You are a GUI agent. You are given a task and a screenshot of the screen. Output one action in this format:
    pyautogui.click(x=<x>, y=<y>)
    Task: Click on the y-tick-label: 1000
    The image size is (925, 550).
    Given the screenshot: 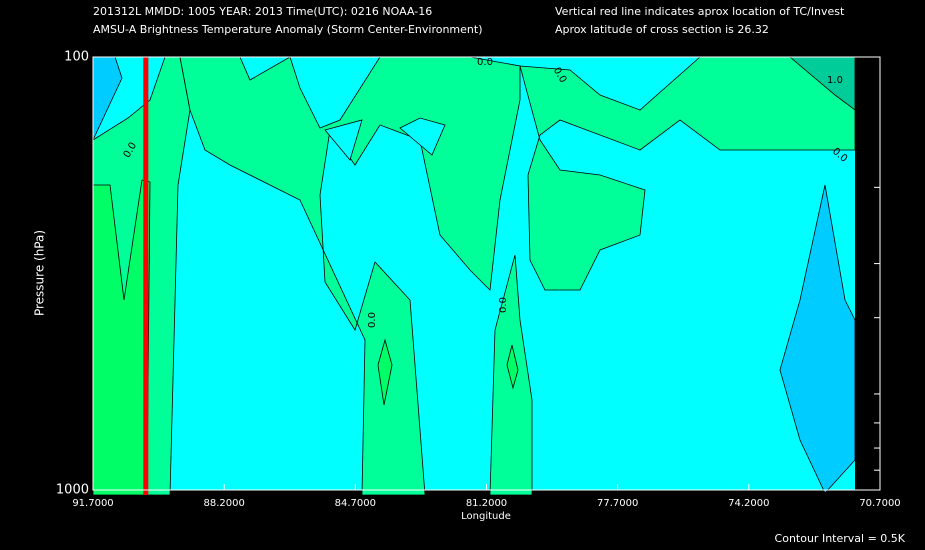 What is the action you would take?
    pyautogui.click(x=72, y=490)
    